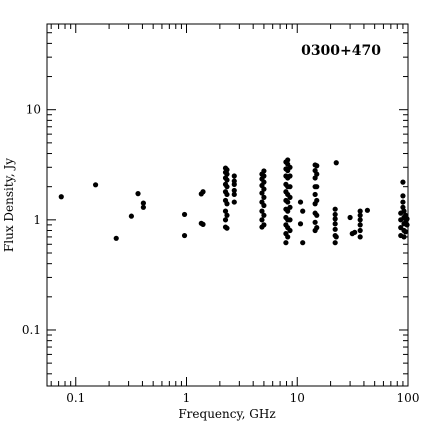 The height and width of the screenshot is (431, 431). I want to click on y-tick-label: 10, so click(33, 110).